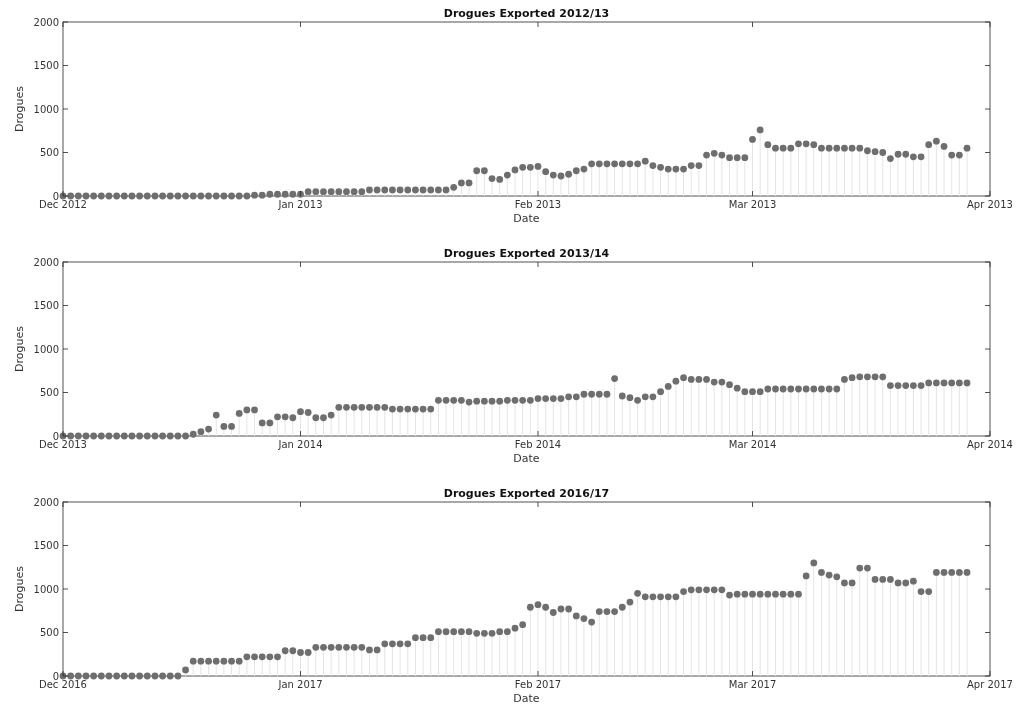 The height and width of the screenshot is (713, 1029). Describe the element at coordinates (990, 444) in the screenshot. I see `x-tick-label: Apr 2014` at that location.